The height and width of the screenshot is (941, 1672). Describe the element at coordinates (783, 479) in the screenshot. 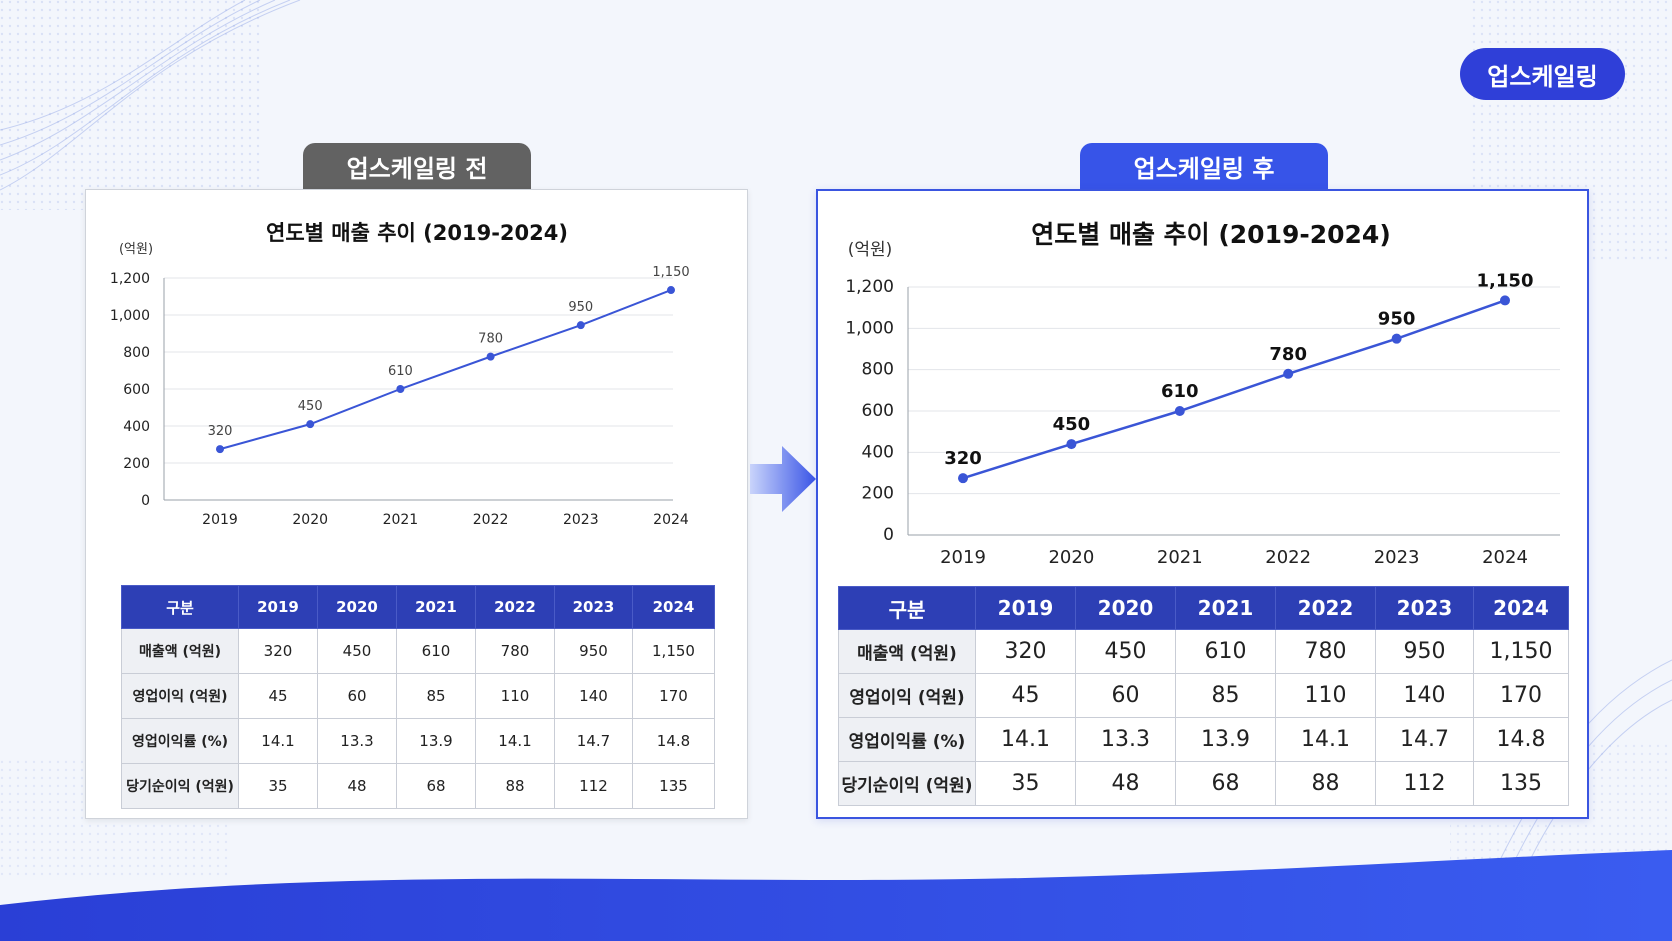

I see `arrow-right-icon` at that location.